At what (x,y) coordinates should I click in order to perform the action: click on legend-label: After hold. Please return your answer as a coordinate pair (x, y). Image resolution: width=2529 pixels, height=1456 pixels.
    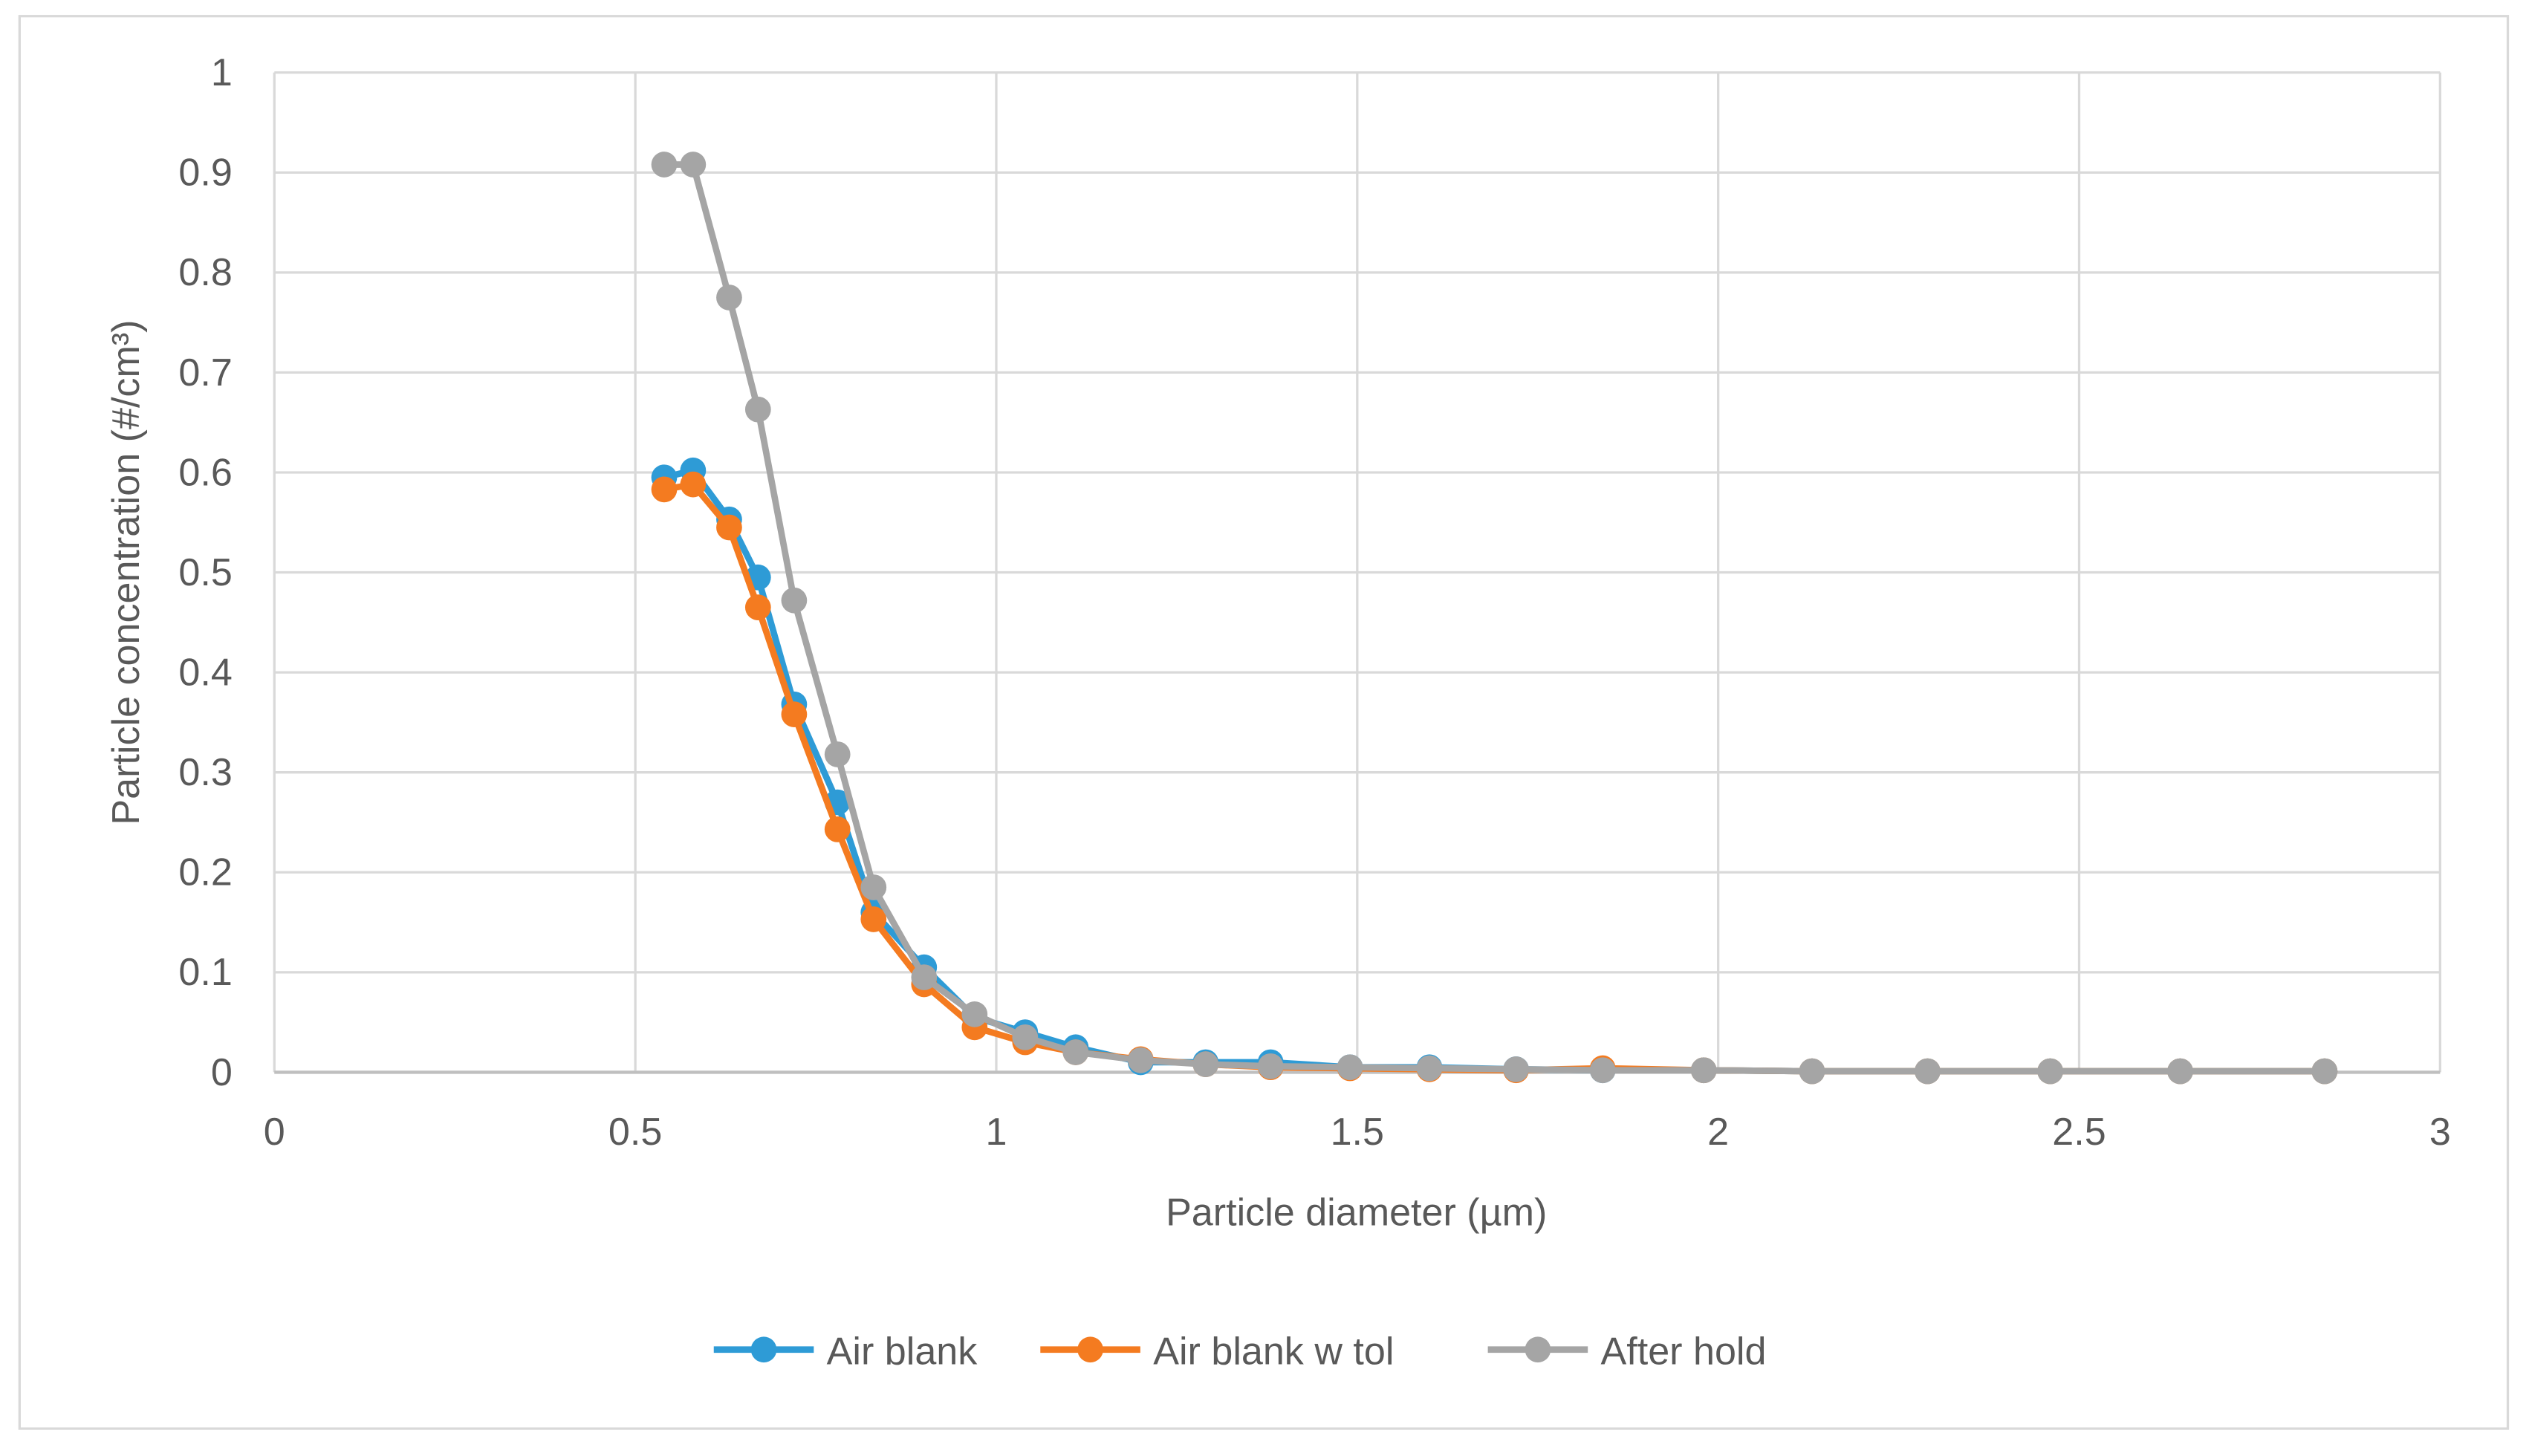
    Looking at the image, I should click on (1684, 1352).